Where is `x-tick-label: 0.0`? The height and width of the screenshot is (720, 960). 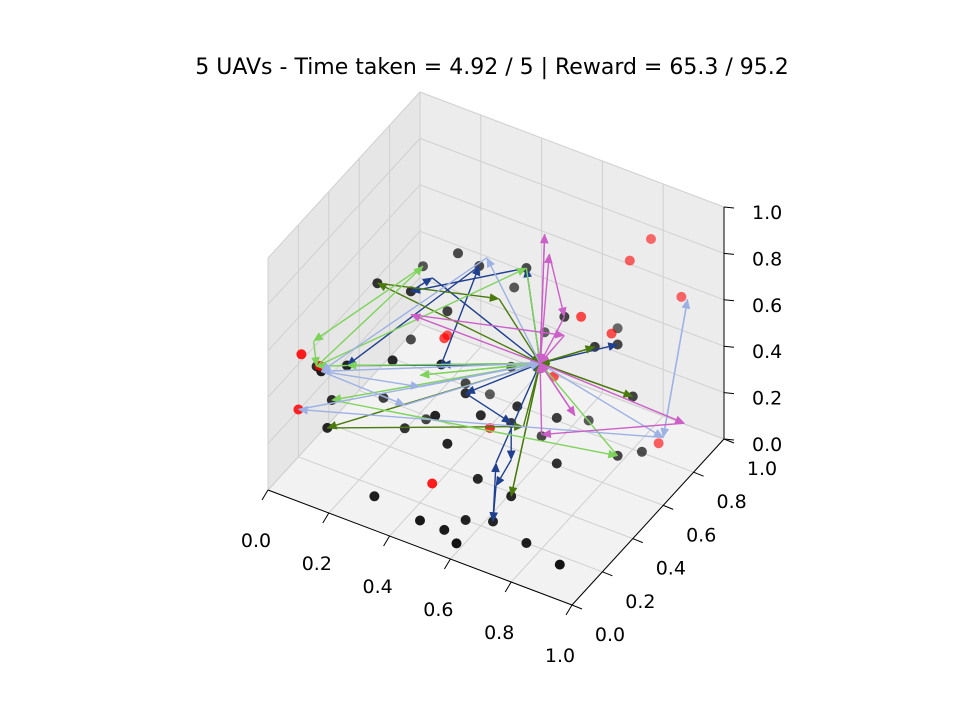
x-tick-label: 0.0 is located at coordinates (256, 541).